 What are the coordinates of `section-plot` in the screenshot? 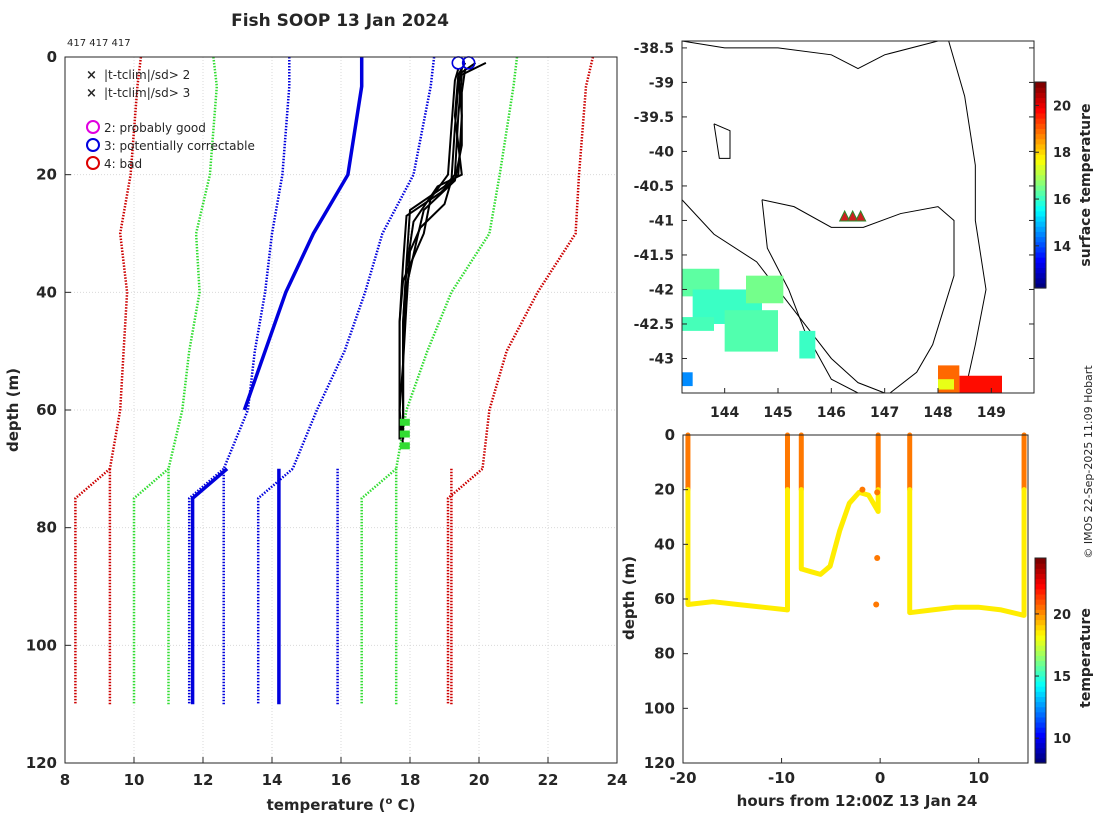 It's located at (856, 525).